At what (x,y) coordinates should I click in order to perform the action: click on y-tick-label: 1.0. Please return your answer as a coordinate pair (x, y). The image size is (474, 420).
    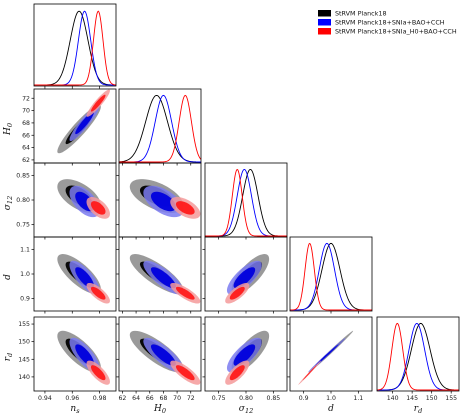
    Looking at the image, I should click on (25, 274).